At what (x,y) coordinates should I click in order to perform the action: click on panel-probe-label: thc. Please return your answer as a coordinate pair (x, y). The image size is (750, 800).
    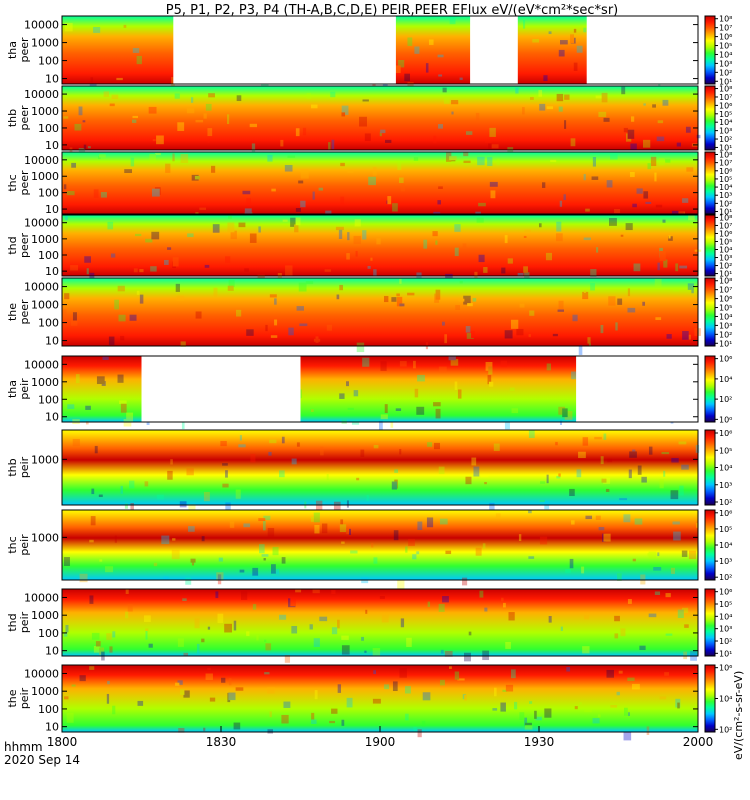
    Looking at the image, I should click on (12, 182).